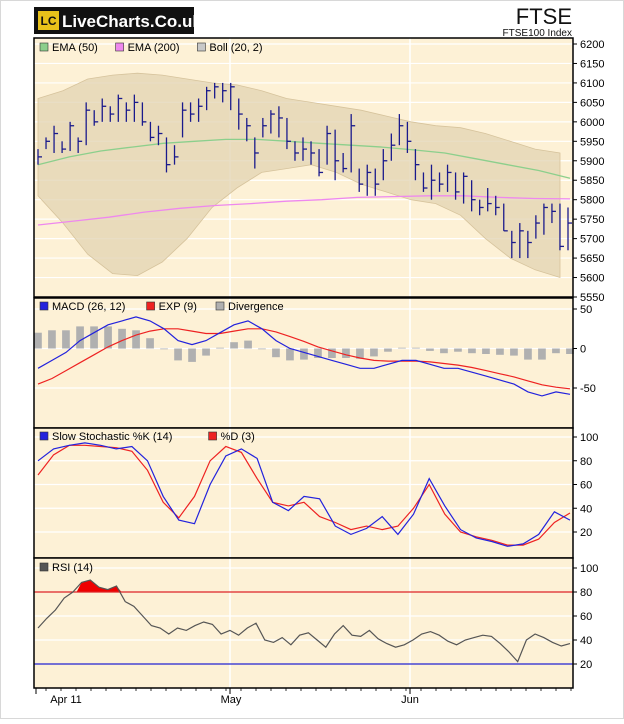 This screenshot has height=724, width=624. I want to click on macd-axis: 50 0 -50, so click(584, 349).